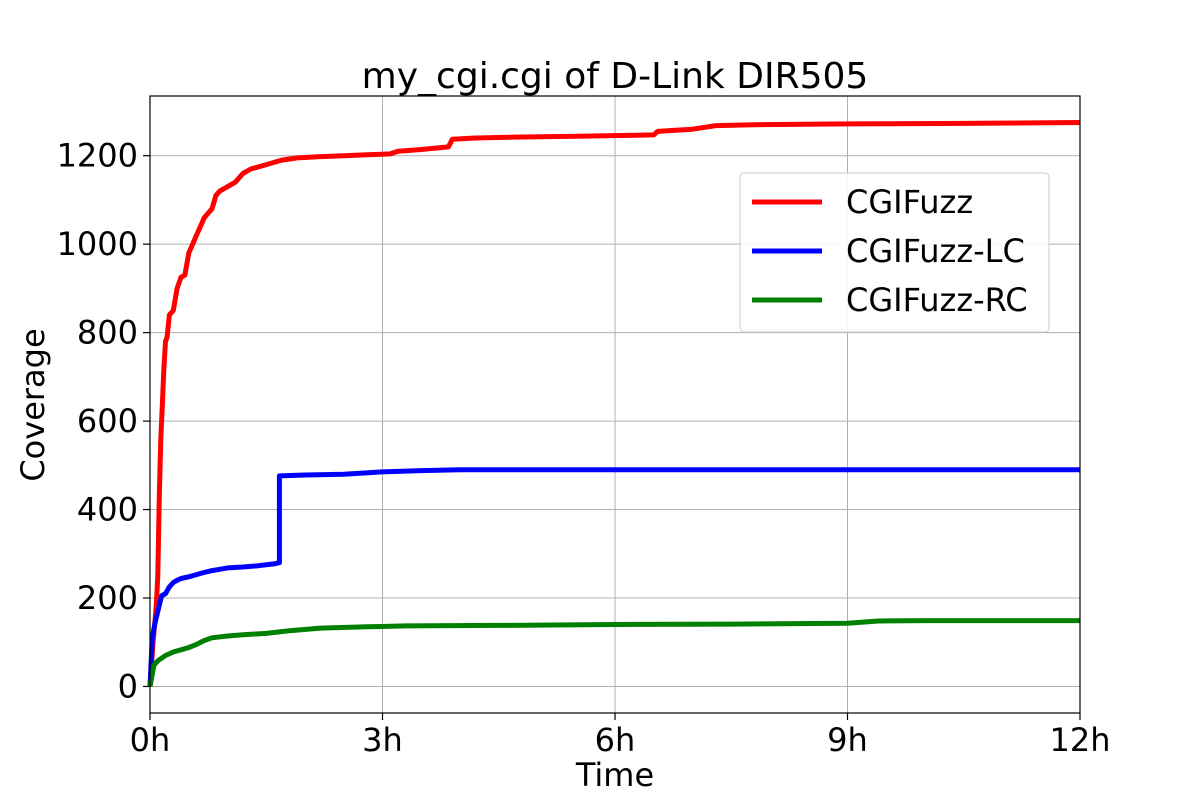 The width and height of the screenshot is (1200, 800). What do you see at coordinates (128, 686) in the screenshot?
I see `y-tick-label: 0` at bounding box center [128, 686].